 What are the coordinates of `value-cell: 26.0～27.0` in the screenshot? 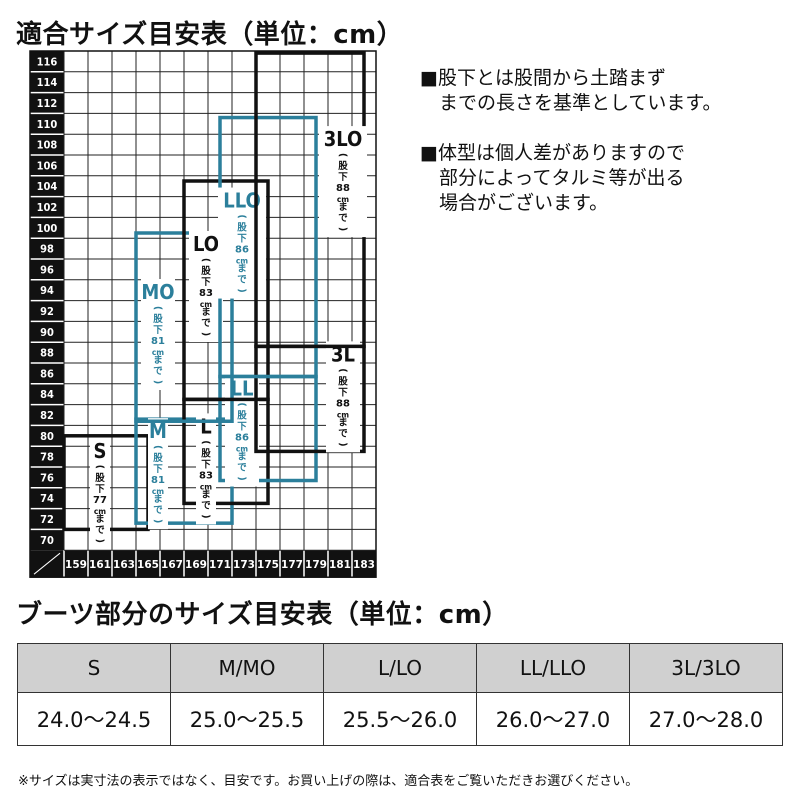 It's located at (553, 719).